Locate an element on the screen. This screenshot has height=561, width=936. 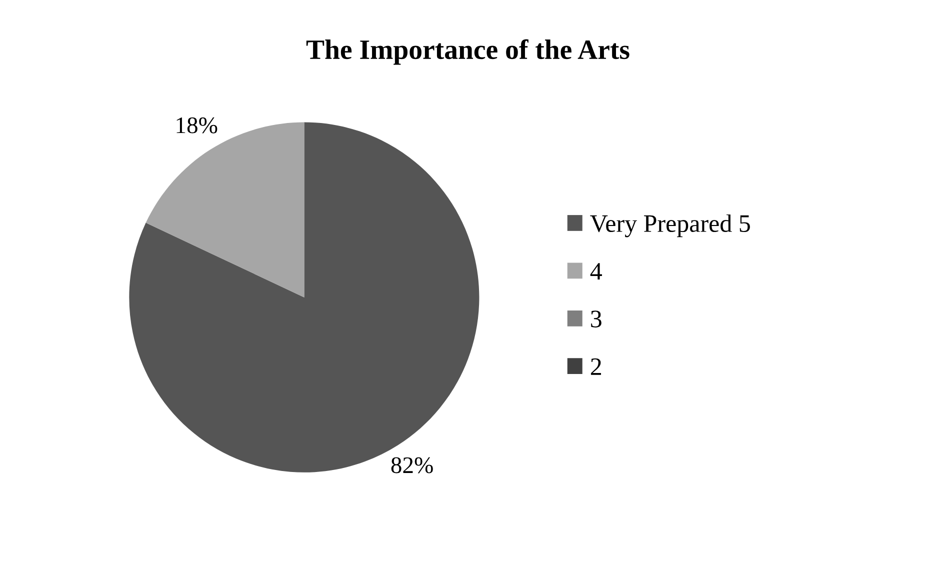
legend-label: 4 is located at coordinates (596, 271).